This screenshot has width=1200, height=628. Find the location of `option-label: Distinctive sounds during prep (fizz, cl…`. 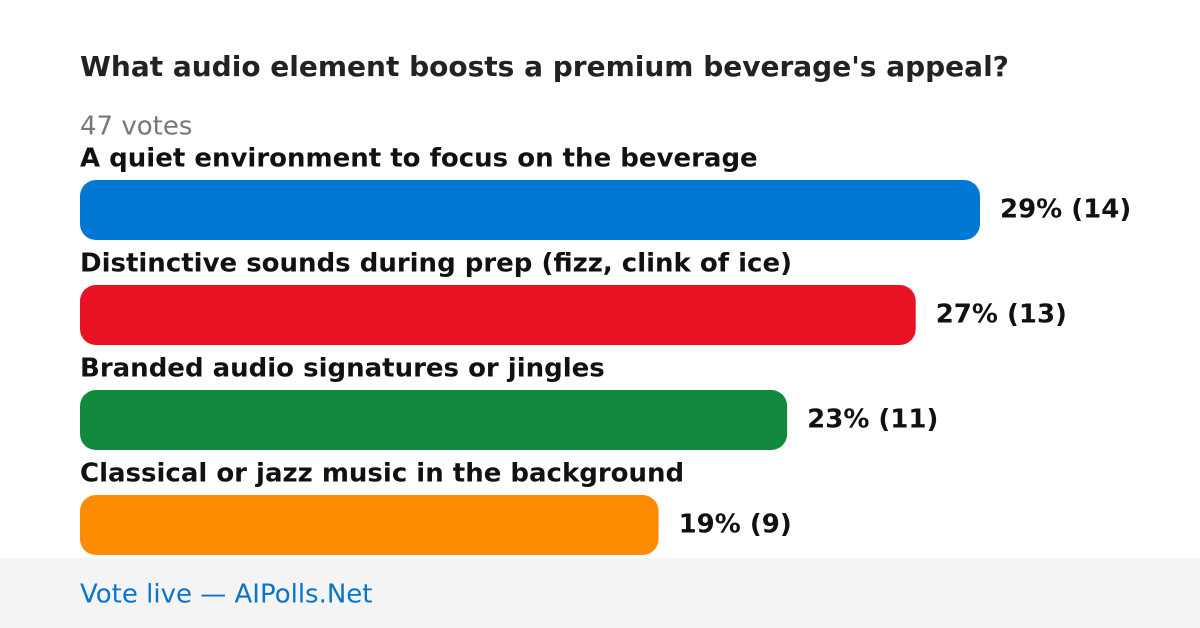

option-label: Distinctive sounds during prep (fizz, cl… is located at coordinates (436, 264).